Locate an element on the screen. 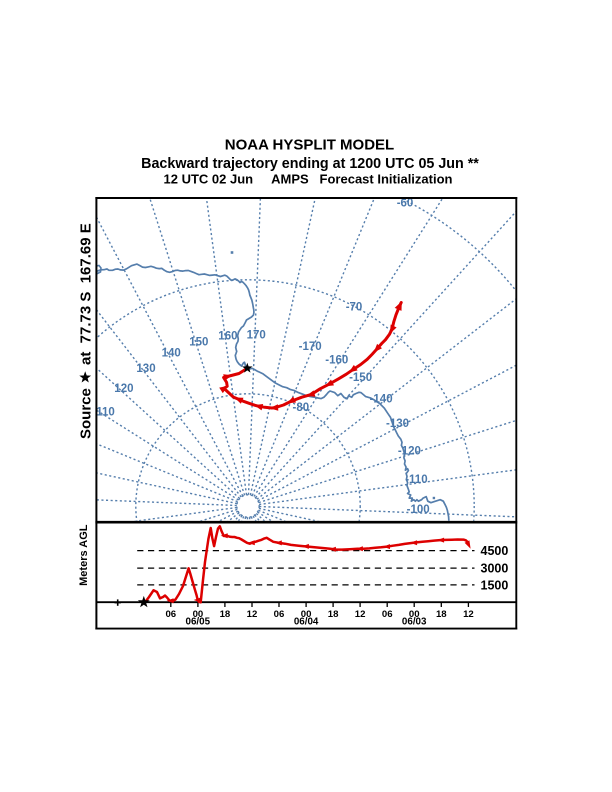 Image resolution: width=612 pixels, height=792 pixels. svg-text: -150 is located at coordinates (360, 378).